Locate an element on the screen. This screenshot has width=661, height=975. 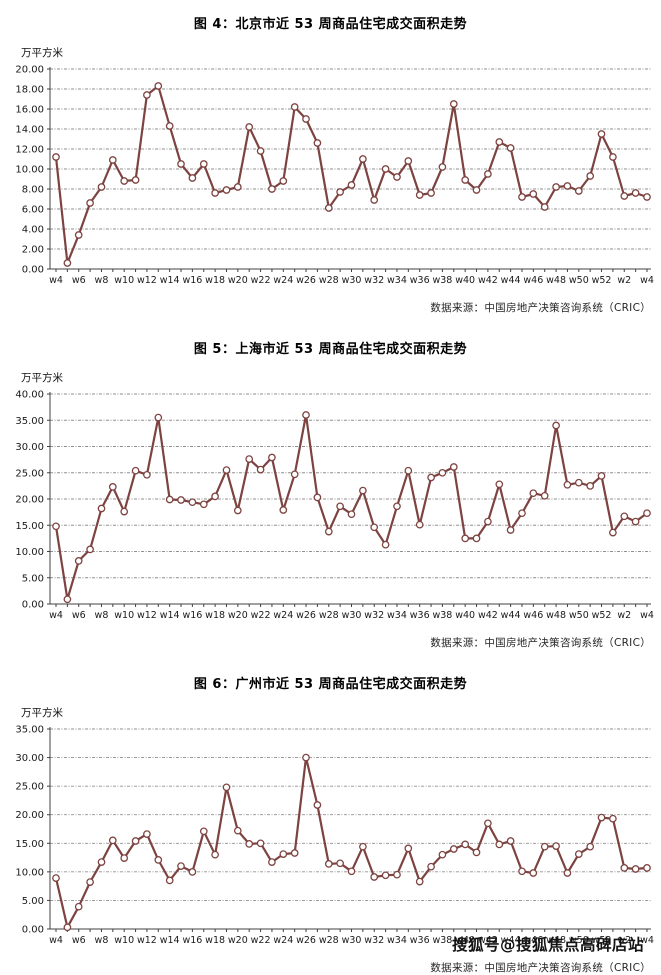
svg-text: 12.00 is located at coordinates (29, 150).